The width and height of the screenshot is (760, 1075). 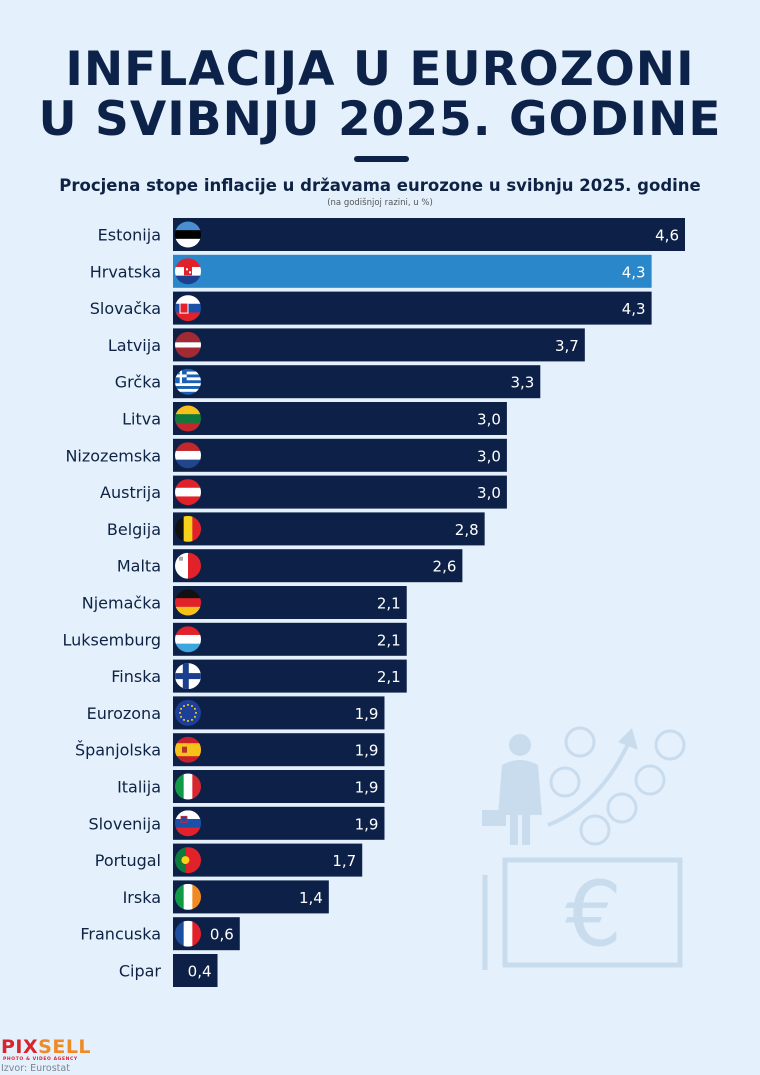 I want to click on category-label: Hrvatska, so click(x=125, y=271).